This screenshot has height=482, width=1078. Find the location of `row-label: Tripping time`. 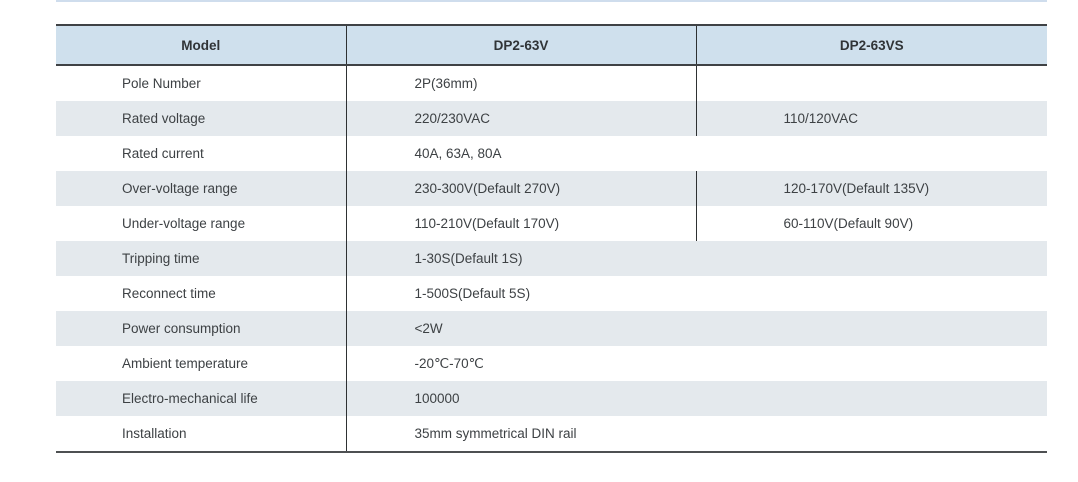

row-label: Tripping time is located at coordinates (161, 258).